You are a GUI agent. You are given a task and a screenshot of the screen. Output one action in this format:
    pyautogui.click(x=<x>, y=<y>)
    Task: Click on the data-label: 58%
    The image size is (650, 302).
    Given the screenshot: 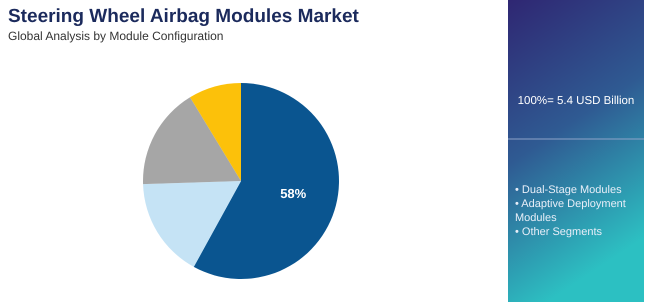 What is the action you would take?
    pyautogui.click(x=293, y=193)
    